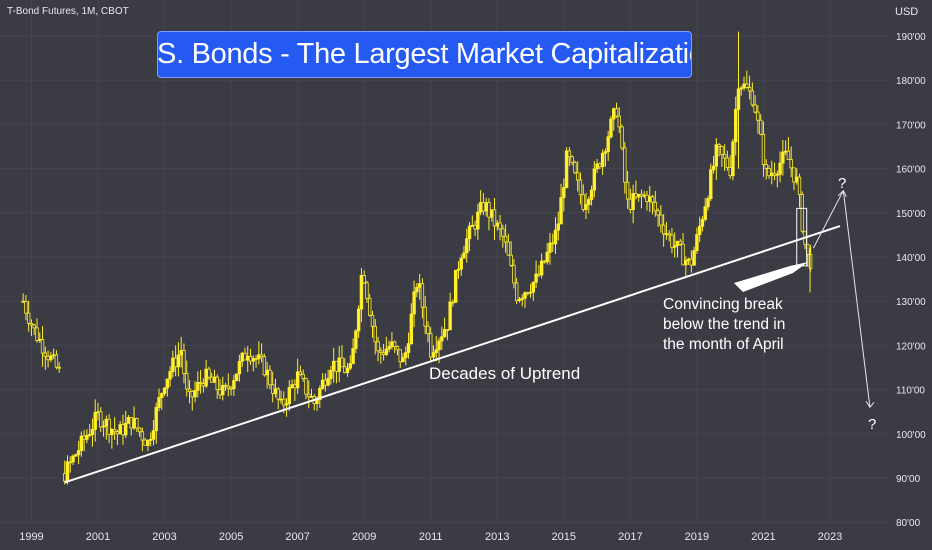  What do you see at coordinates (908, 479) in the screenshot?
I see `y-tick-label: 90'00` at bounding box center [908, 479].